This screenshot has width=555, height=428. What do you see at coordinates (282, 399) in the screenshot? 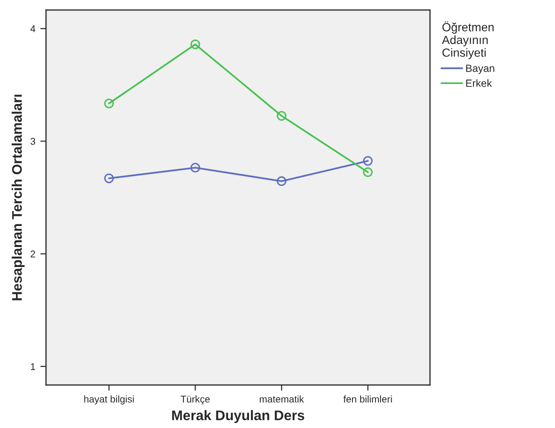
I see `x-tick-label: matematik` at bounding box center [282, 399].